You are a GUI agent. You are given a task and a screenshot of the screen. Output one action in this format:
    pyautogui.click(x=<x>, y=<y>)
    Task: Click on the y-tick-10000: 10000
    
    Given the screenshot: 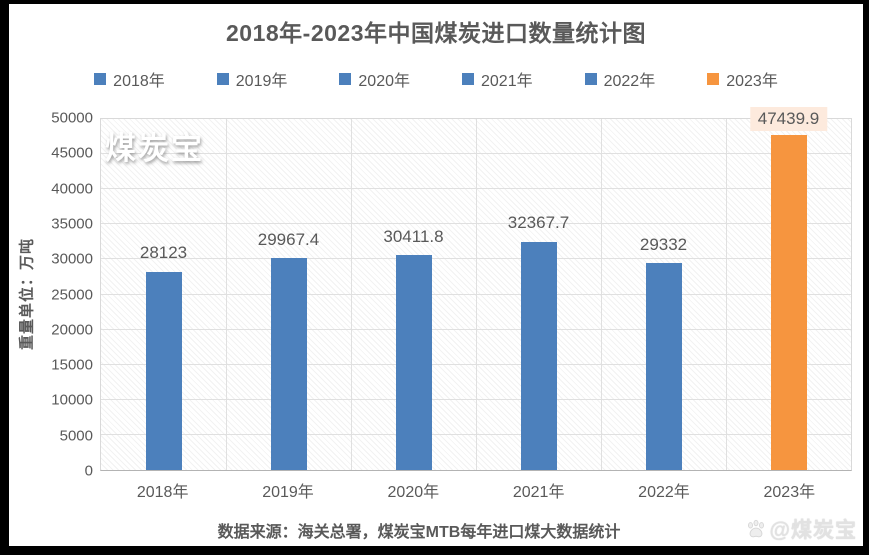 What is the action you would take?
    pyautogui.click(x=72, y=400)
    